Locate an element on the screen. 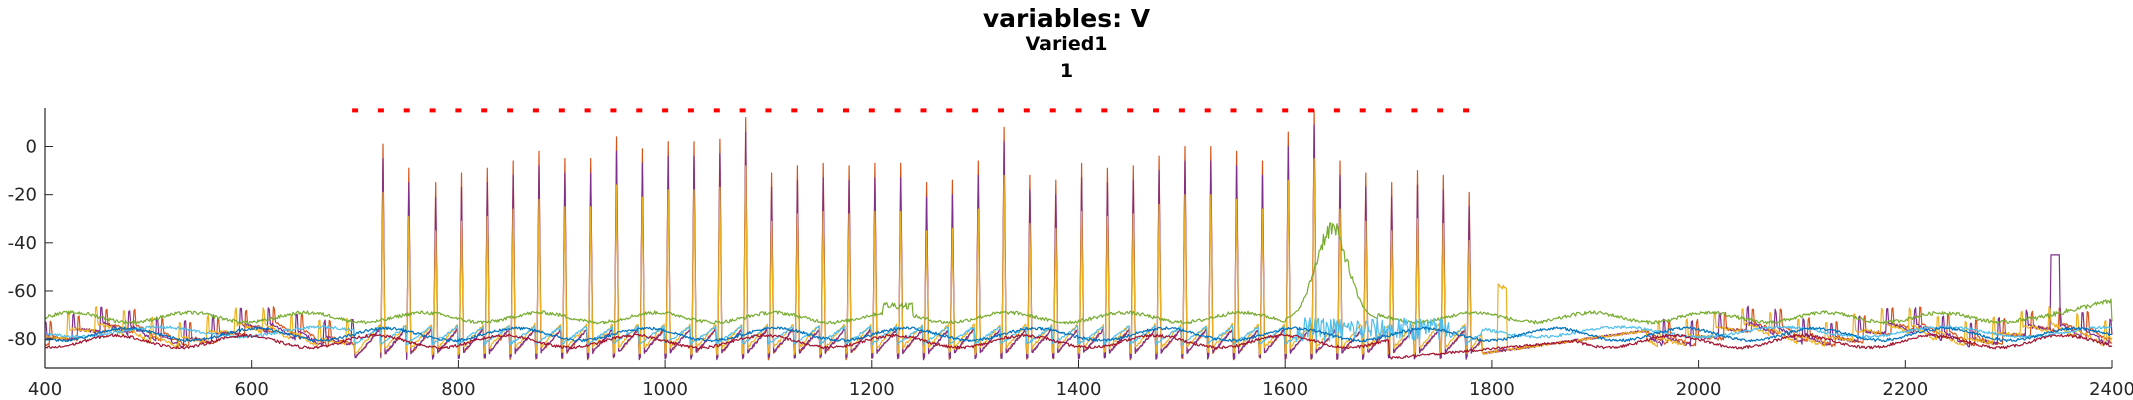 The image size is (2133, 400). chart-subtitle-2: 1 is located at coordinates (1066, 71).